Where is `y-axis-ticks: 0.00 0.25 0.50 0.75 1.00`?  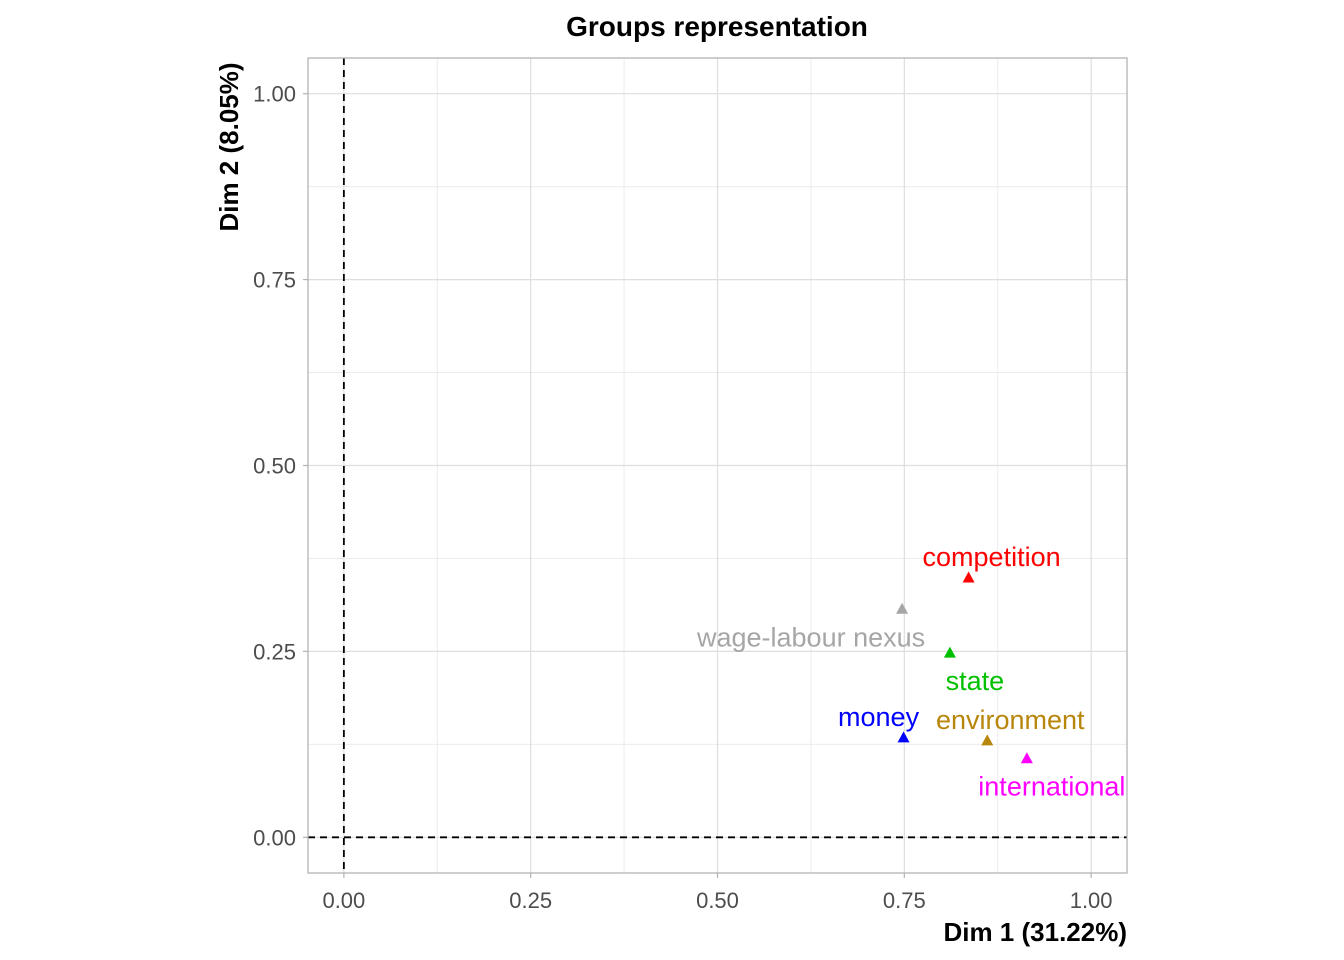 y-axis-ticks: 0.00 0.25 0.50 0.75 1.00 is located at coordinates (280, 466).